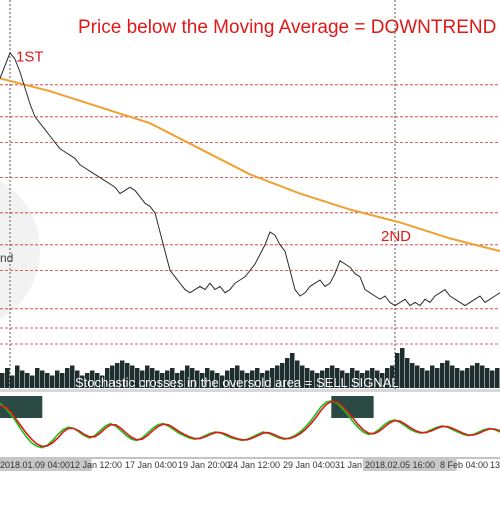  What do you see at coordinates (250, 368) in the screenshot?
I see `volume-bars` at bounding box center [250, 368].